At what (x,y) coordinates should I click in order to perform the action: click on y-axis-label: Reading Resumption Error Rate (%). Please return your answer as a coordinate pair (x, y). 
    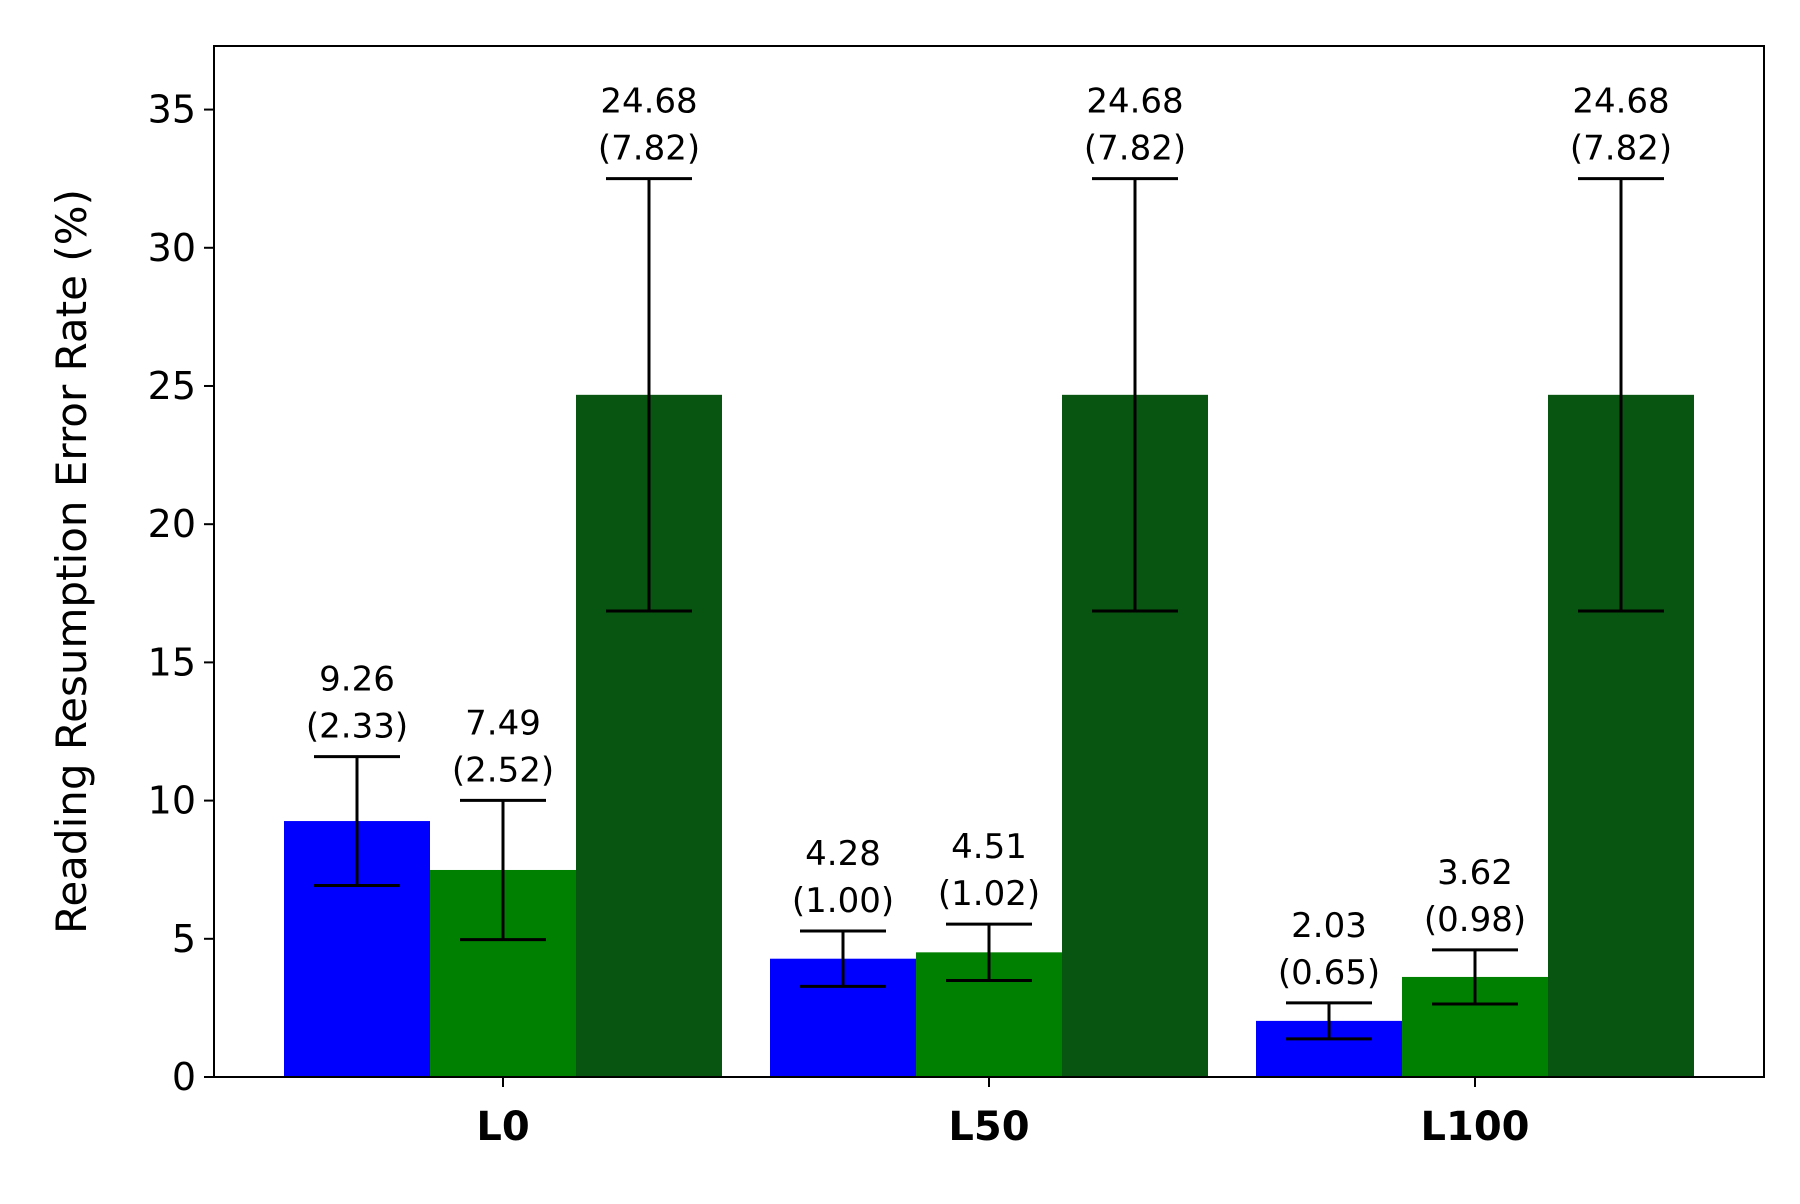
    Looking at the image, I should click on (71, 561).